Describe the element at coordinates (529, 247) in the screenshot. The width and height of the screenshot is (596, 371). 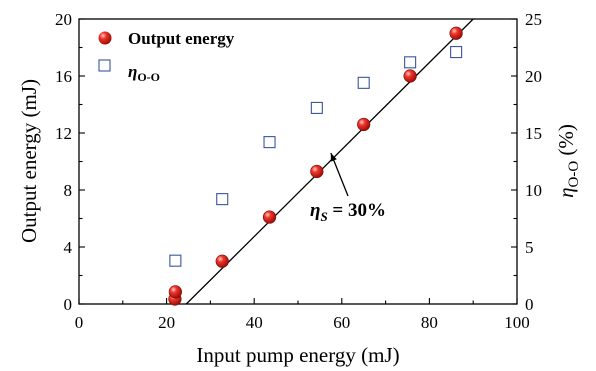
I see `right-y-tick-label: 5` at that location.